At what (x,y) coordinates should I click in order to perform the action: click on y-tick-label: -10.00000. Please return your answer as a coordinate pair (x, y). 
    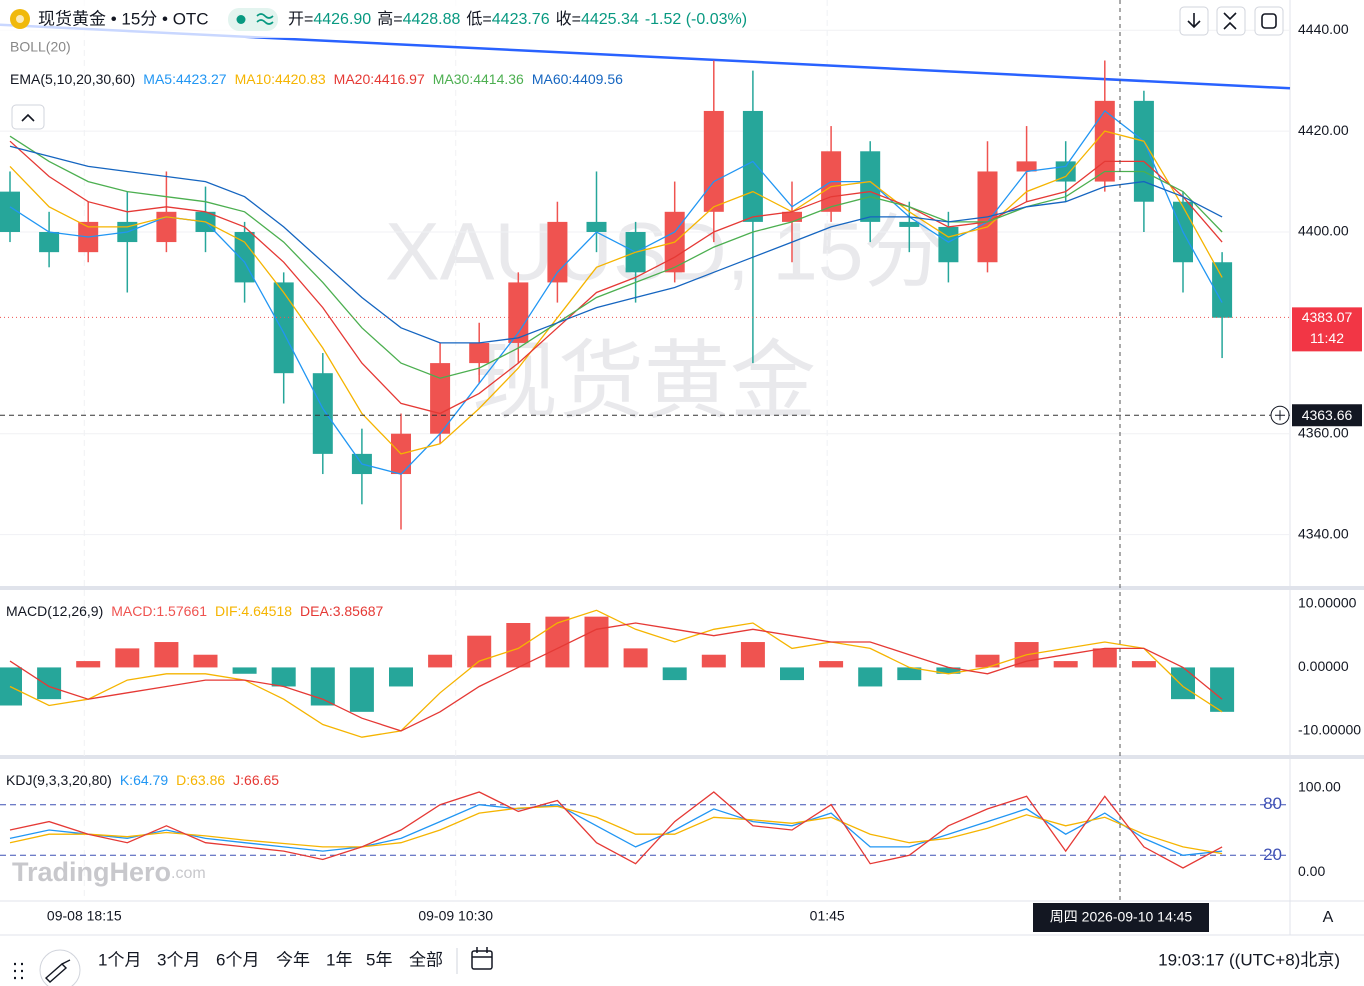
    Looking at the image, I should click on (1329, 730).